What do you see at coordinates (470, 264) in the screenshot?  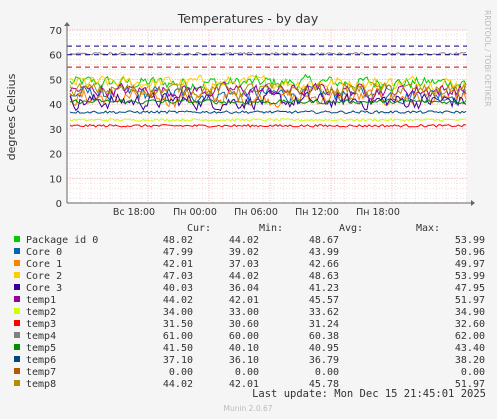 I see `legend-value-max: 49.97` at bounding box center [470, 264].